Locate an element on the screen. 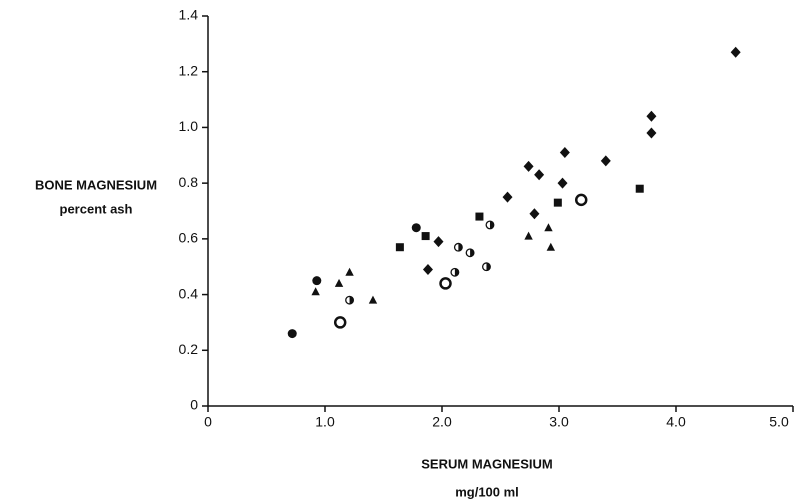  y-tick-label: 0.6 is located at coordinates (189, 238).